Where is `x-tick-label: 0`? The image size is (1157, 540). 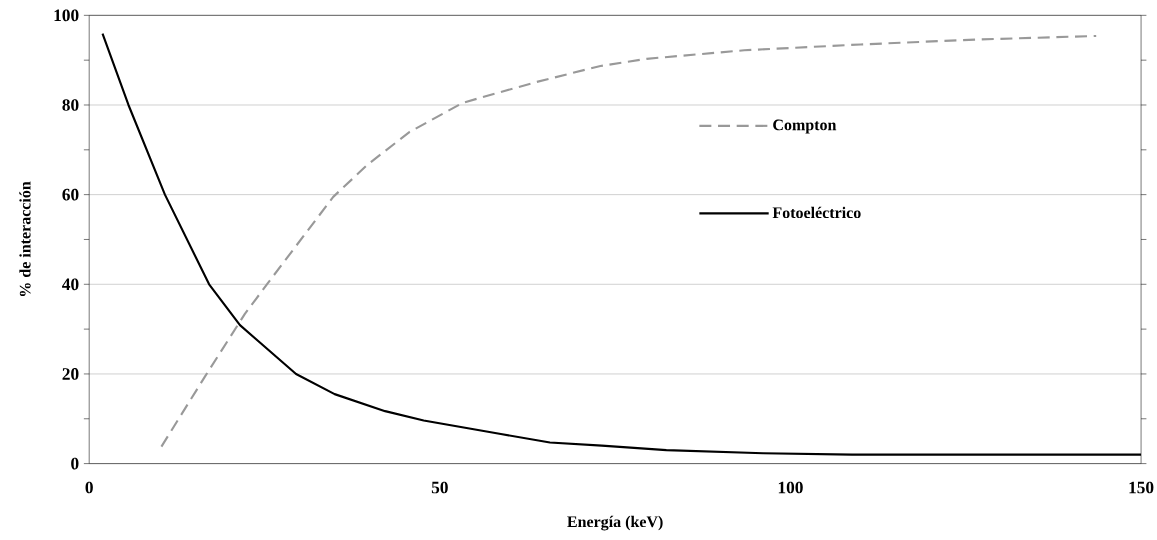 x-tick-label: 0 is located at coordinates (89, 487).